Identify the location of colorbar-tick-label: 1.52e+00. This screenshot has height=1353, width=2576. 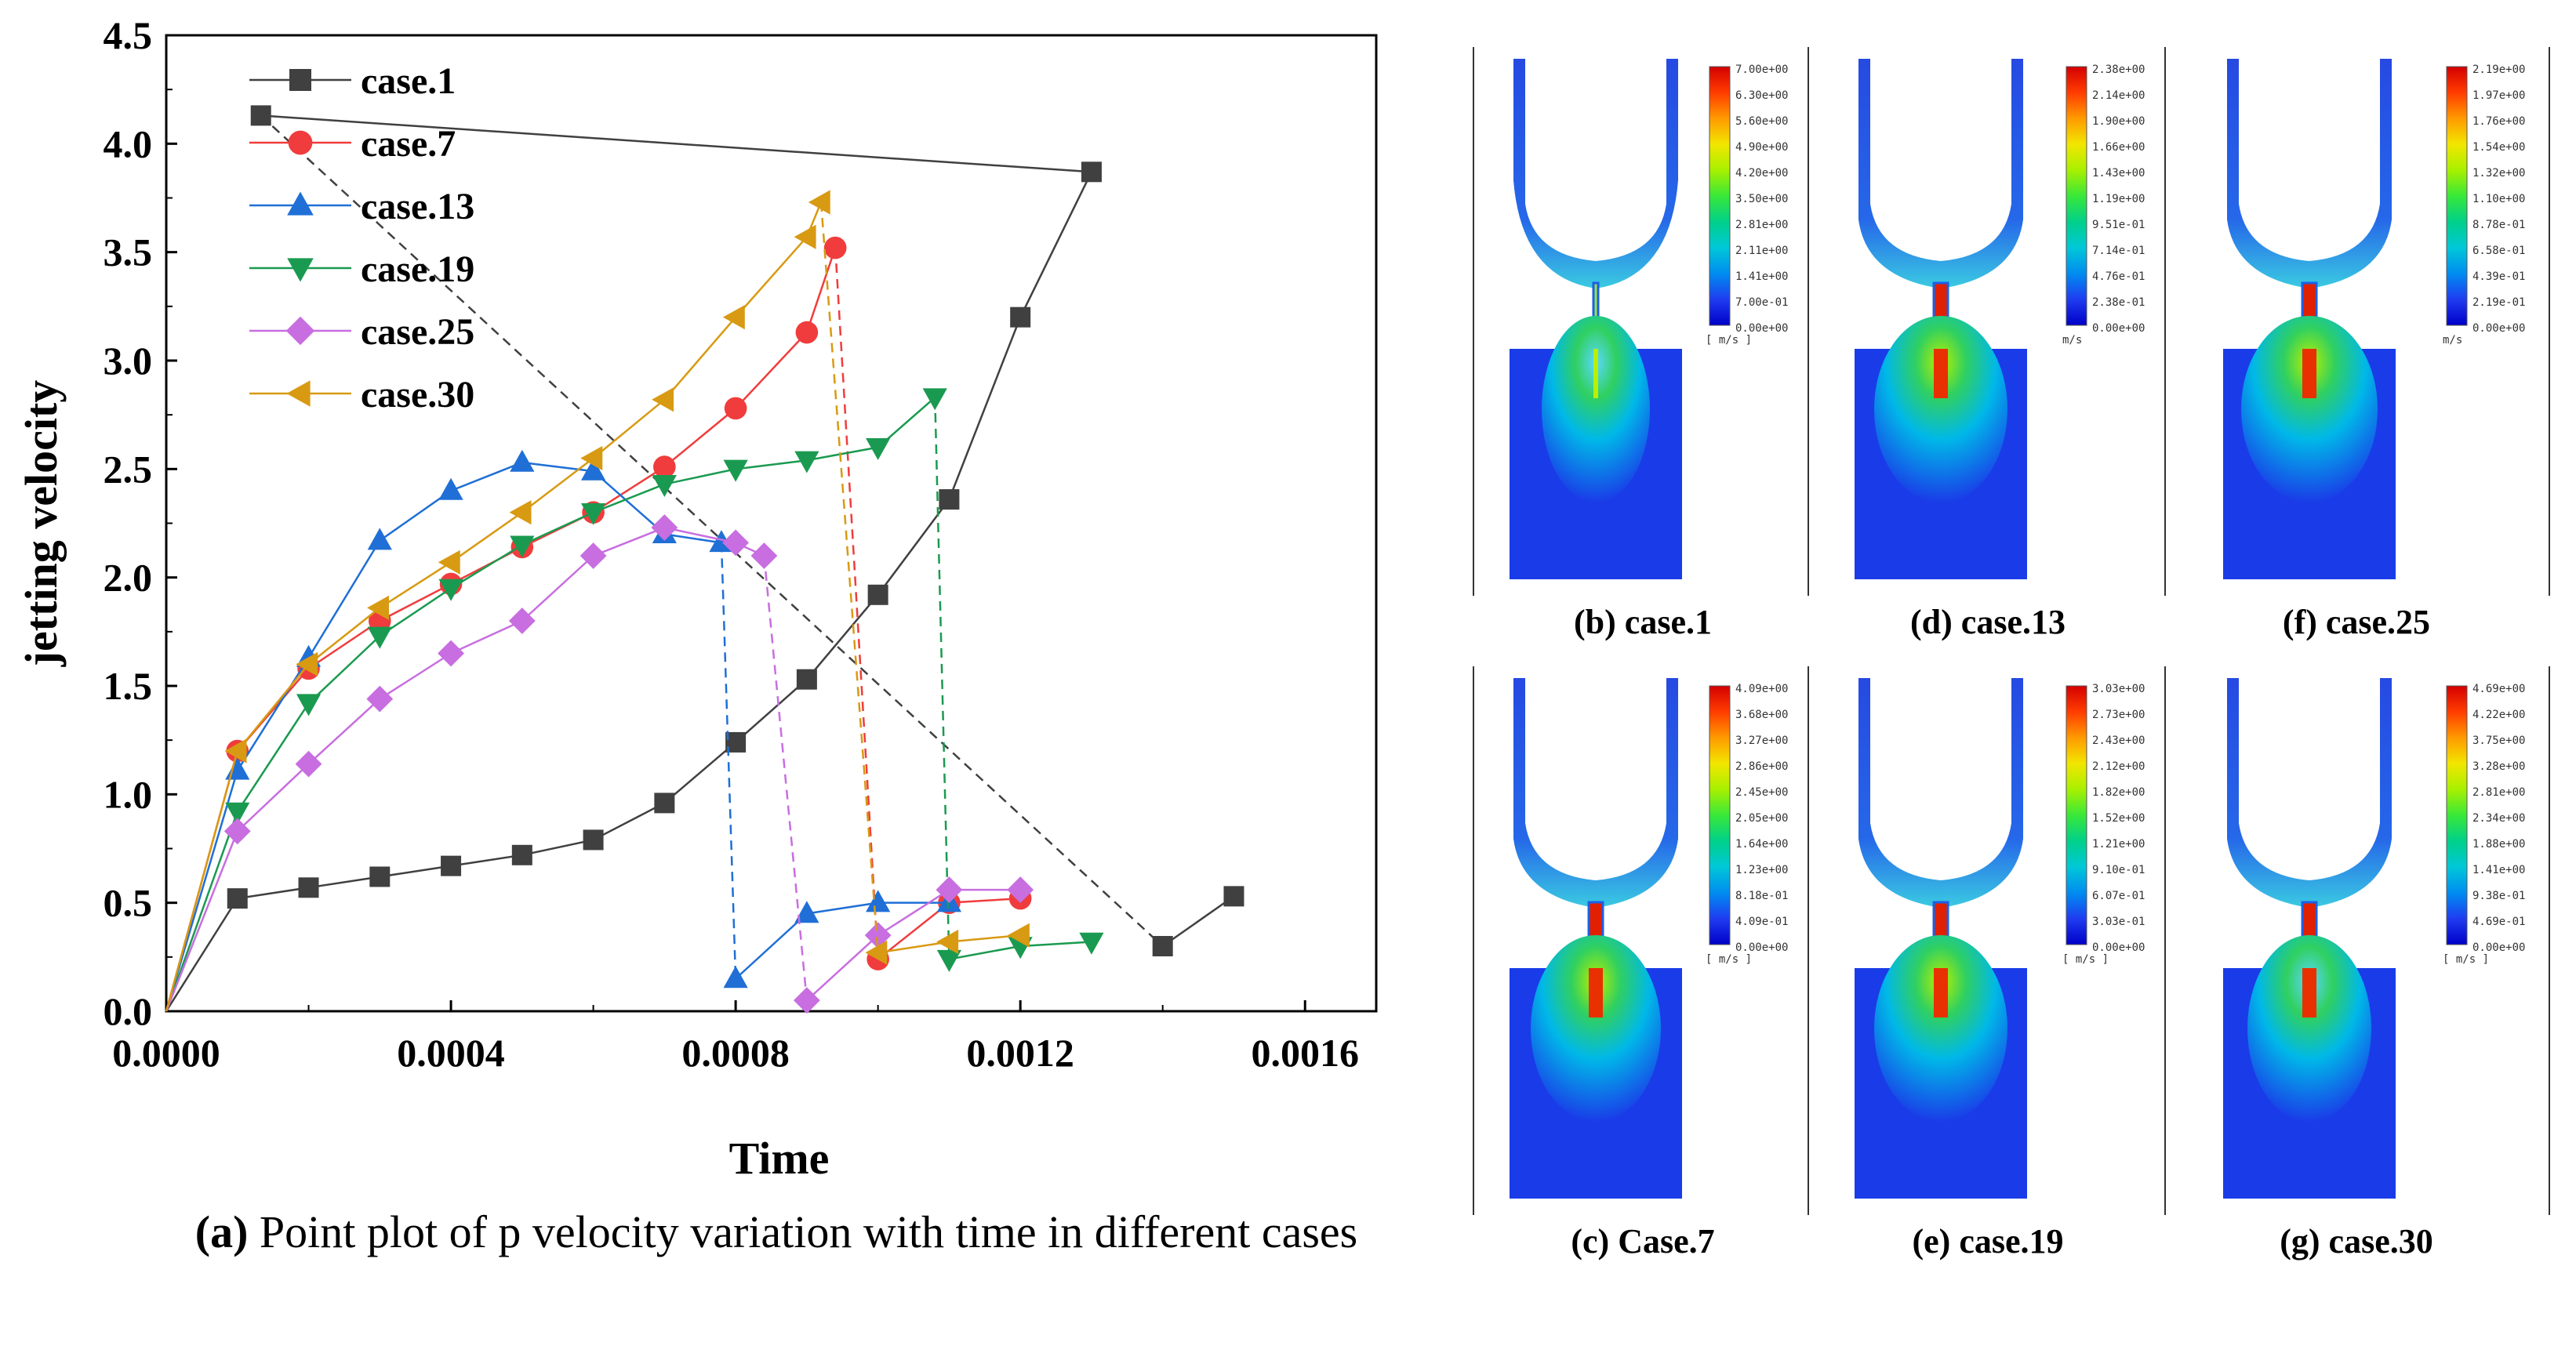
(2118, 818).